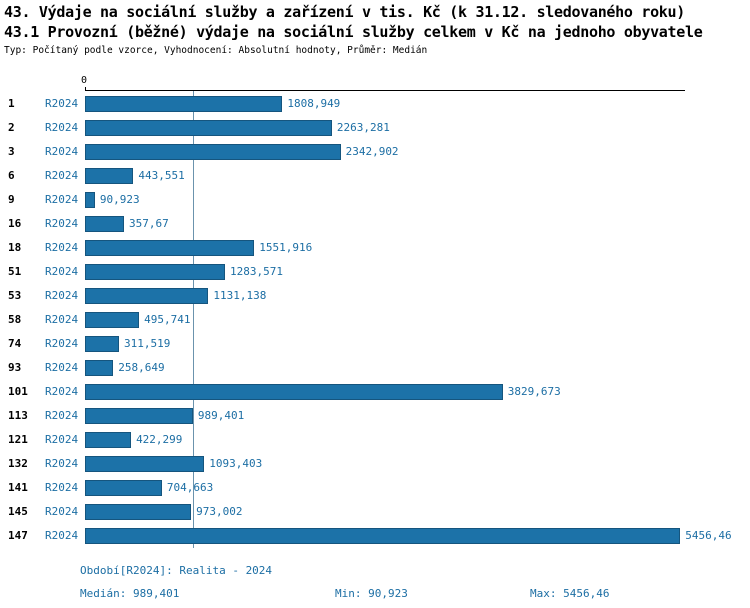 This screenshot has width=750, height=608. I want to click on bar-value-label: 973,002, so click(219, 511).